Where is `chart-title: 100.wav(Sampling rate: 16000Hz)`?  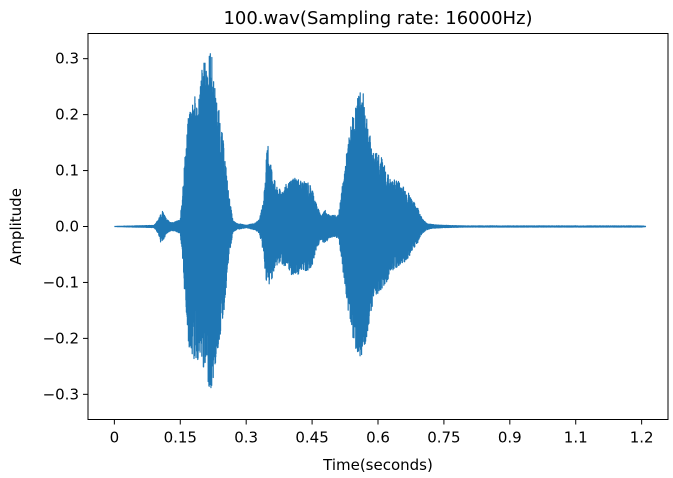 chart-title: 100.wav(Sampling rate: 16000Hz) is located at coordinates (377, 18).